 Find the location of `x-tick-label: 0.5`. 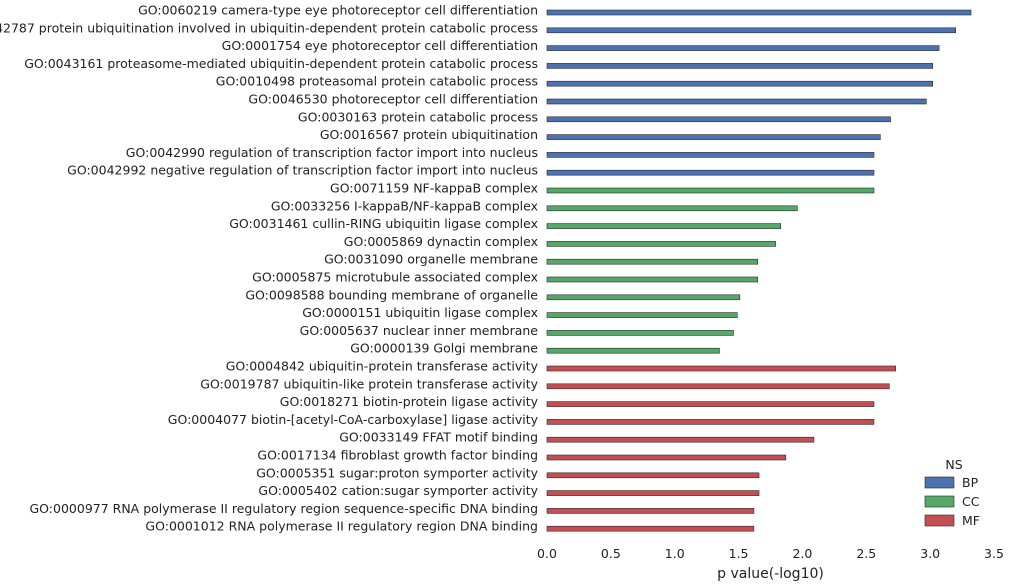

x-tick-label: 0.5 is located at coordinates (611, 553).